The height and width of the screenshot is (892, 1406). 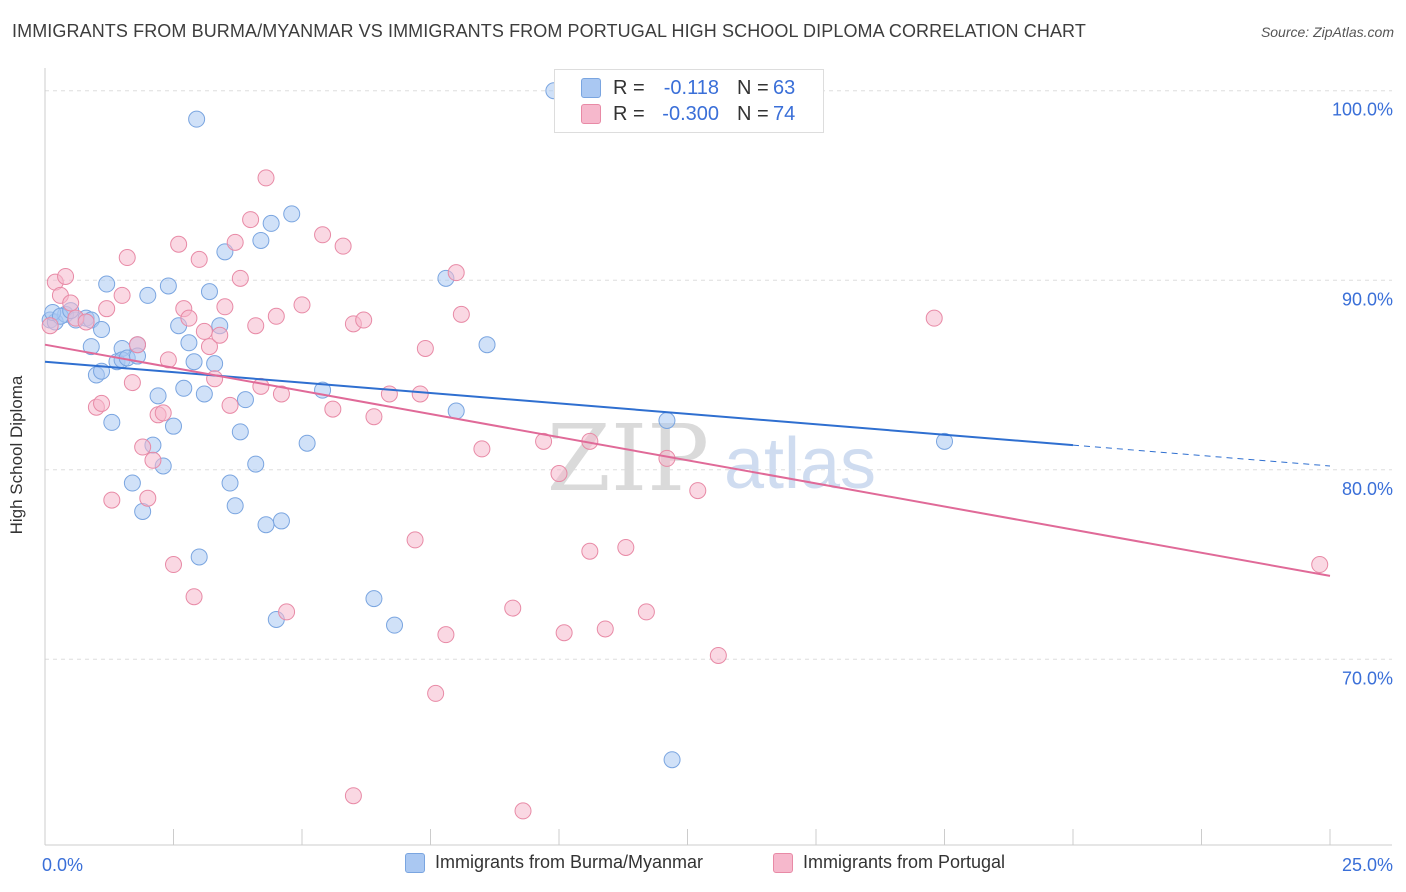 What do you see at coordinates (783, 862) in the screenshot?
I see `legend-swatch-portugal` at bounding box center [783, 862].